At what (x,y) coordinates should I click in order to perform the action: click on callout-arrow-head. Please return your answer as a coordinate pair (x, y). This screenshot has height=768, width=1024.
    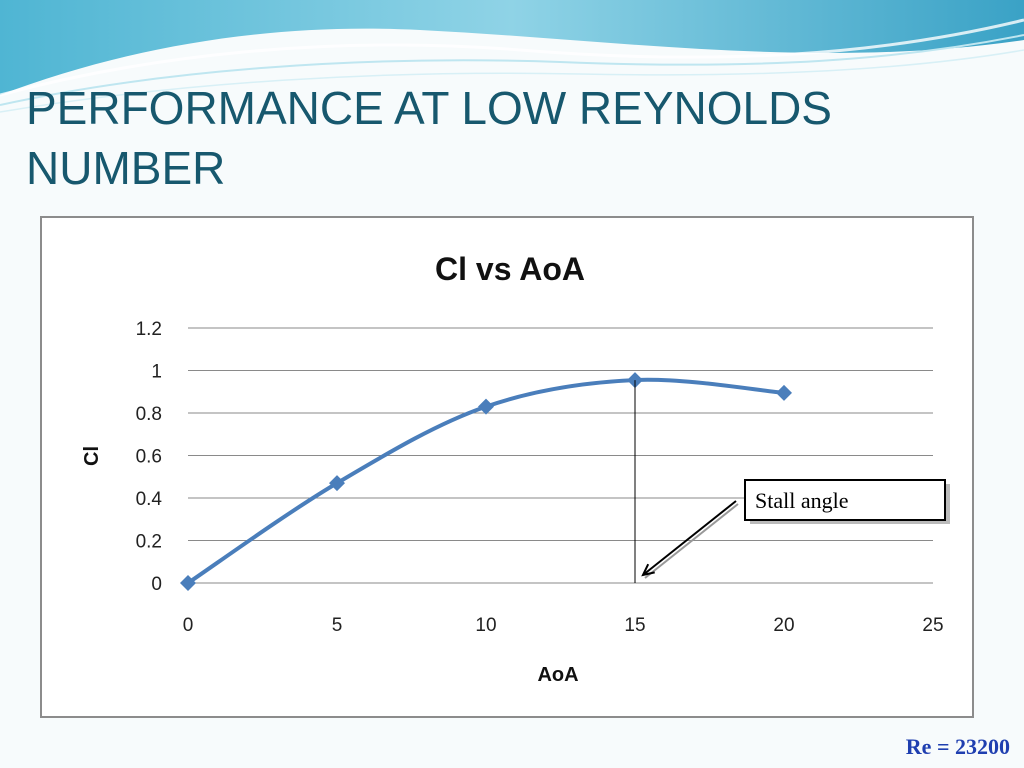
    Looking at the image, I should click on (648, 570).